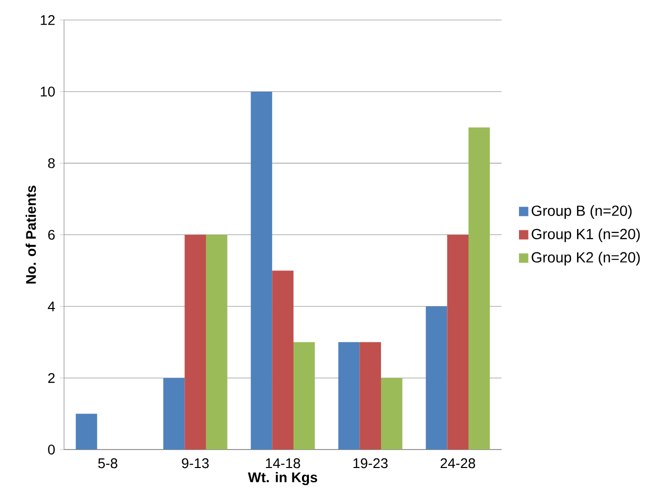 This screenshot has height=494, width=659. Describe the element at coordinates (458, 463) in the screenshot. I see `x-tick-label: 24-28` at that location.